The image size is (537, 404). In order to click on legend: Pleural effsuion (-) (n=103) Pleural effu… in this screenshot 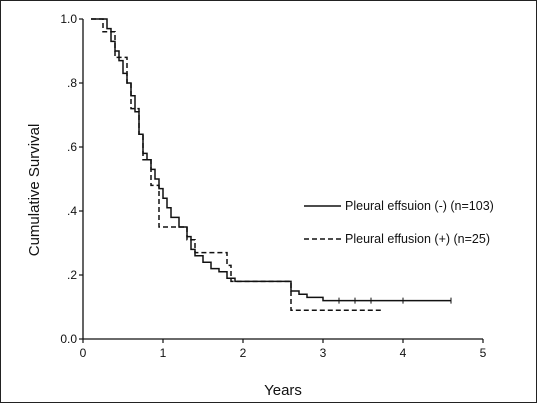, I will do `click(399, 222)`.